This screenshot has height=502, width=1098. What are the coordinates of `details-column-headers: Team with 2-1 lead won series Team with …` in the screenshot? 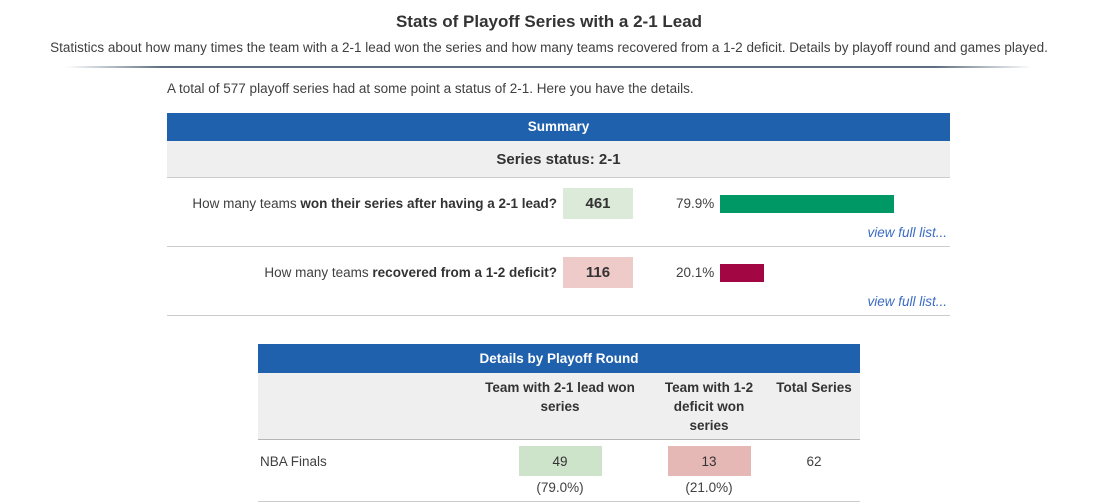 It's located at (559, 406).